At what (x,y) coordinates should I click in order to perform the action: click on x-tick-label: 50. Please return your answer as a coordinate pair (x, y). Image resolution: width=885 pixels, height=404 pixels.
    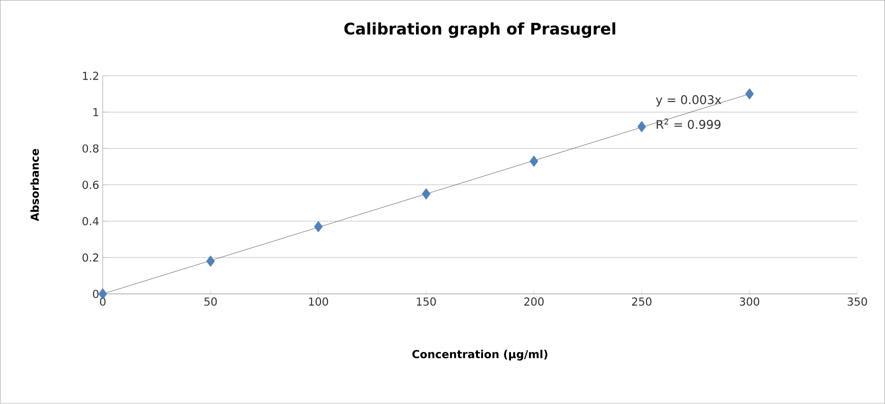
    Looking at the image, I should click on (210, 302).